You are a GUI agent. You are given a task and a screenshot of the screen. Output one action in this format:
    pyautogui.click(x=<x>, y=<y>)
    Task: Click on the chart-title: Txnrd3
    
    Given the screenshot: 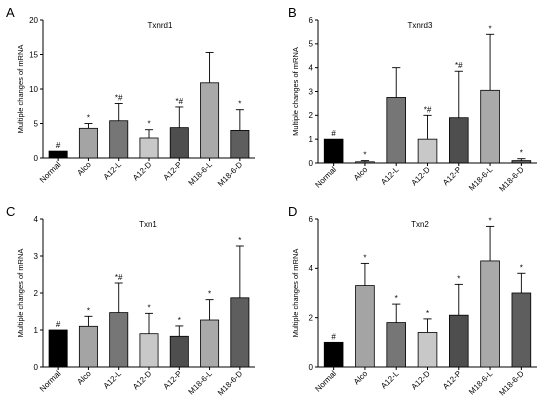 What is the action you would take?
    pyautogui.click(x=420, y=25)
    